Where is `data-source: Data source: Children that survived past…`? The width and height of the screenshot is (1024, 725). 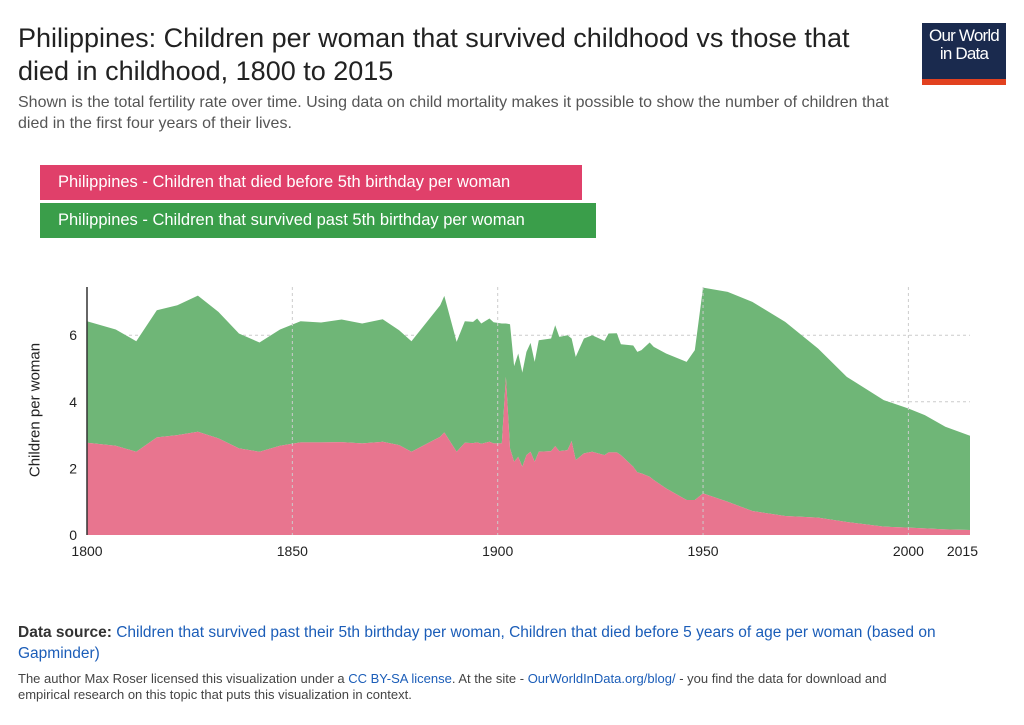
data-source: Data source: Children that survived past… is located at coordinates (513, 643).